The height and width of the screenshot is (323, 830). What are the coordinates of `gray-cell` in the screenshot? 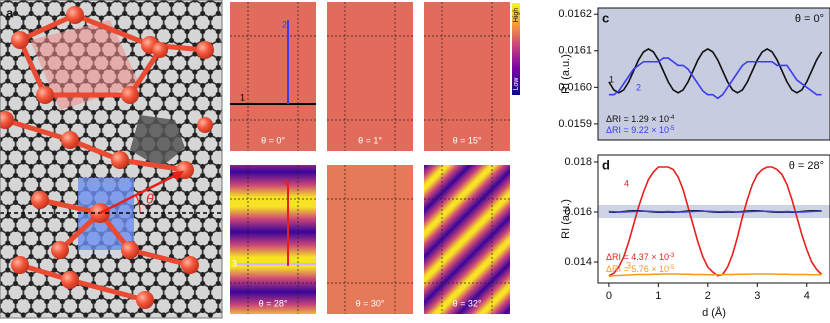 It's located at (157, 141).